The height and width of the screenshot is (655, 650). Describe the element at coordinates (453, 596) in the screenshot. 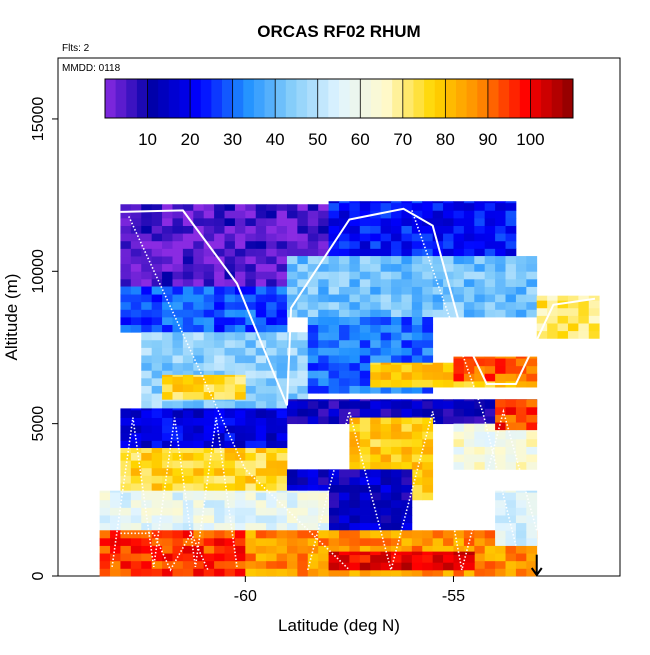

I see `x-tick-label: -55` at that location.